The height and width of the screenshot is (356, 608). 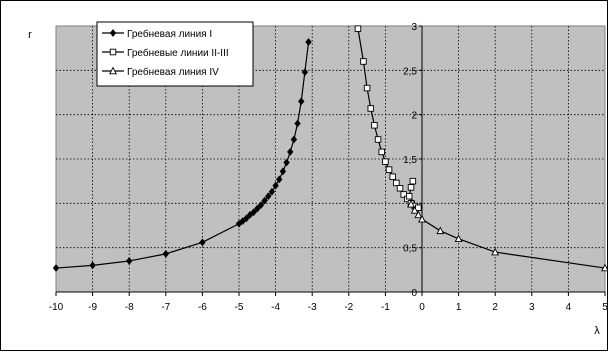 I want to click on x-tick-label: 4, so click(x=569, y=307).